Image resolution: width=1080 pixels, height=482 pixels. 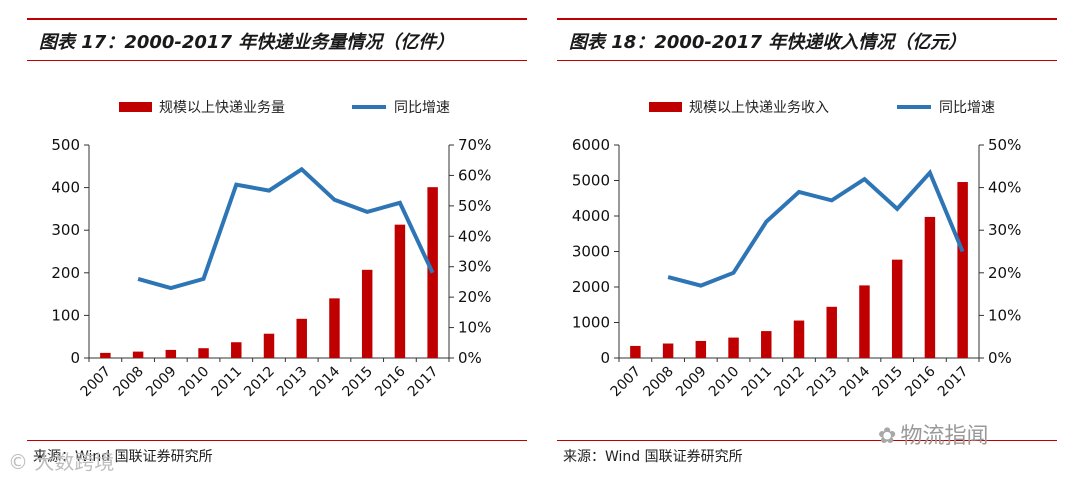 I want to click on y-tick-label-left: 400, so click(x=65, y=188).